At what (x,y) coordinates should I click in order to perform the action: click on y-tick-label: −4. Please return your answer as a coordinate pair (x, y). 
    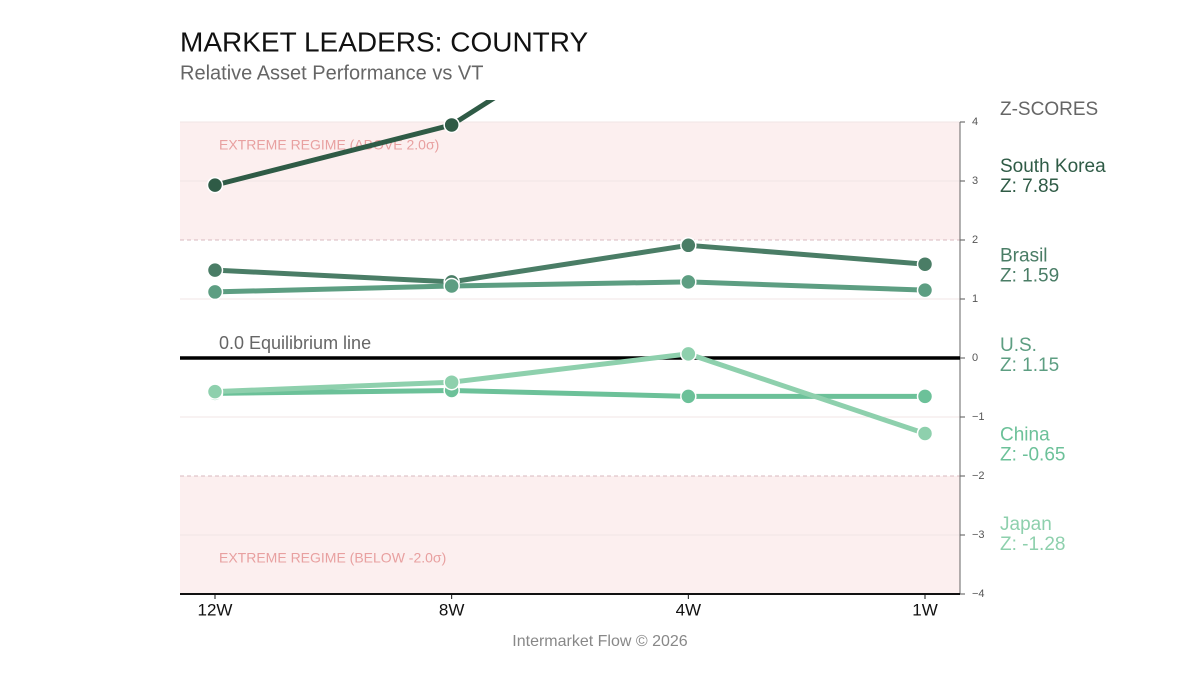
    Looking at the image, I should click on (978, 594).